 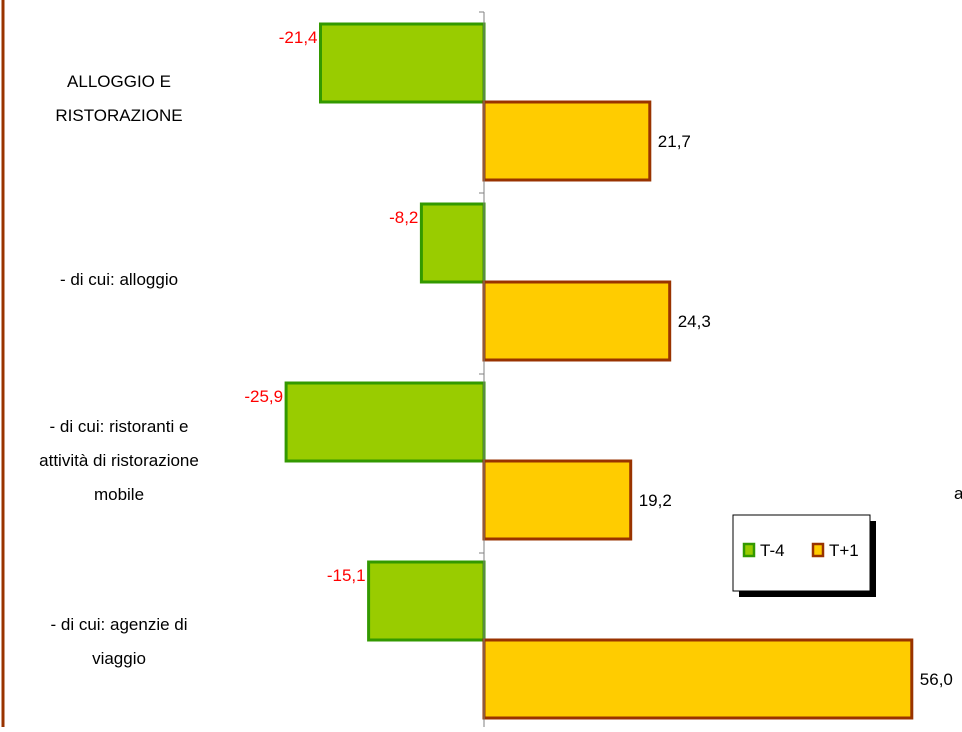 I want to click on category-label-2-line-2: mobile, so click(x=119, y=494).